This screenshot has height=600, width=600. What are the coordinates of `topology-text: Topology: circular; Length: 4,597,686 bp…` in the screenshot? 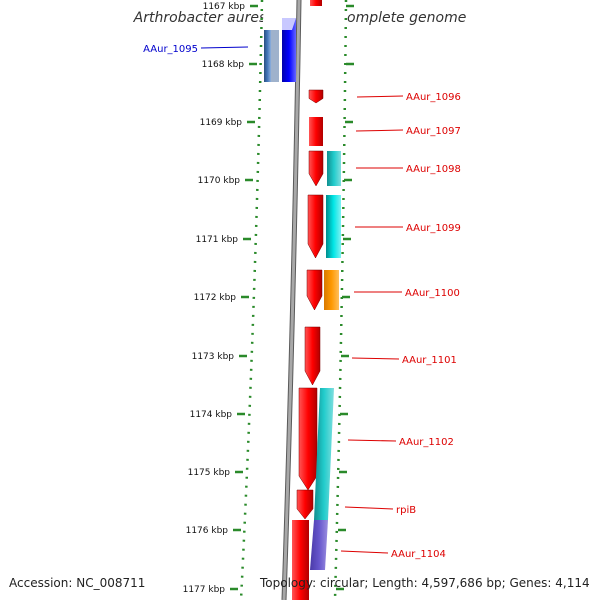 It's located at (425, 583).